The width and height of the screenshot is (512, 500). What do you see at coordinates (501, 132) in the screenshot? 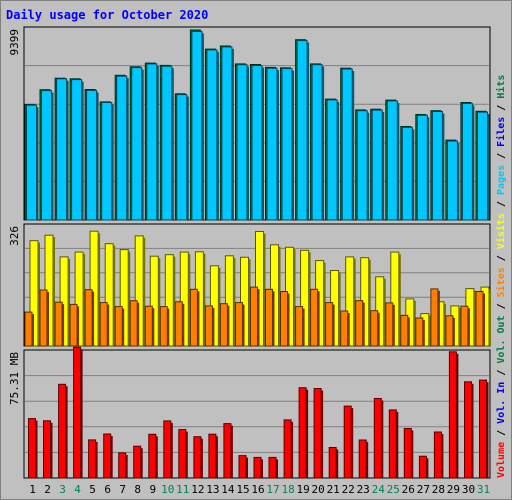
I see `right-legend-item-12: Files` at bounding box center [501, 132].